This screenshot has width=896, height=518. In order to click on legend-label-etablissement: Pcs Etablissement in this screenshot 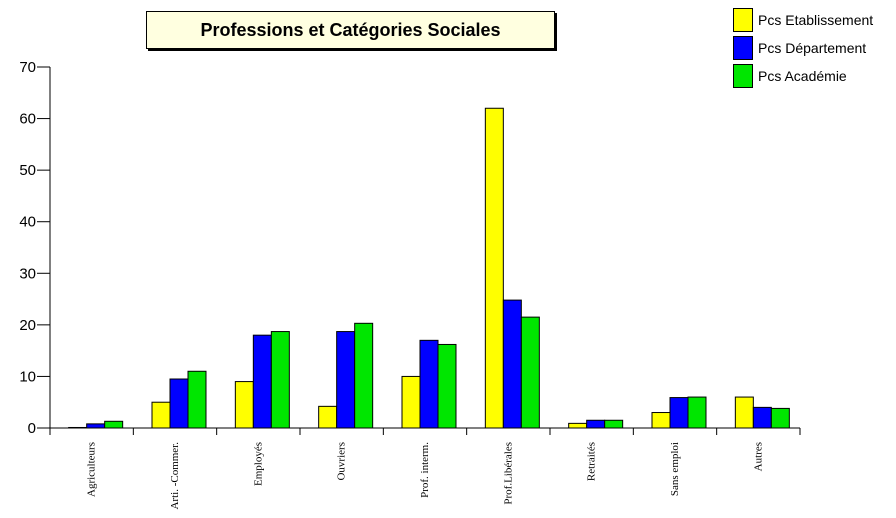, I will do `click(816, 20)`.